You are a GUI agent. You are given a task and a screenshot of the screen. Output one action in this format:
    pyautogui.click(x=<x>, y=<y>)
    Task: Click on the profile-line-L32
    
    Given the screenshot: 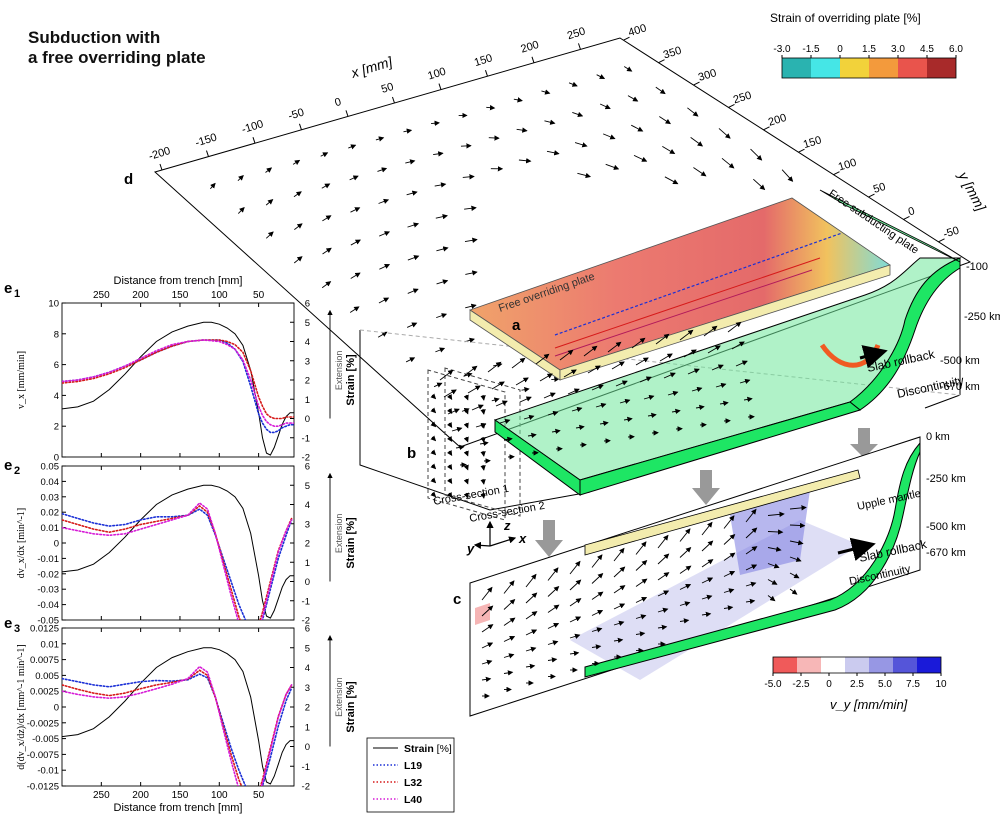 What is the action you would take?
    pyautogui.click(x=687, y=303)
    